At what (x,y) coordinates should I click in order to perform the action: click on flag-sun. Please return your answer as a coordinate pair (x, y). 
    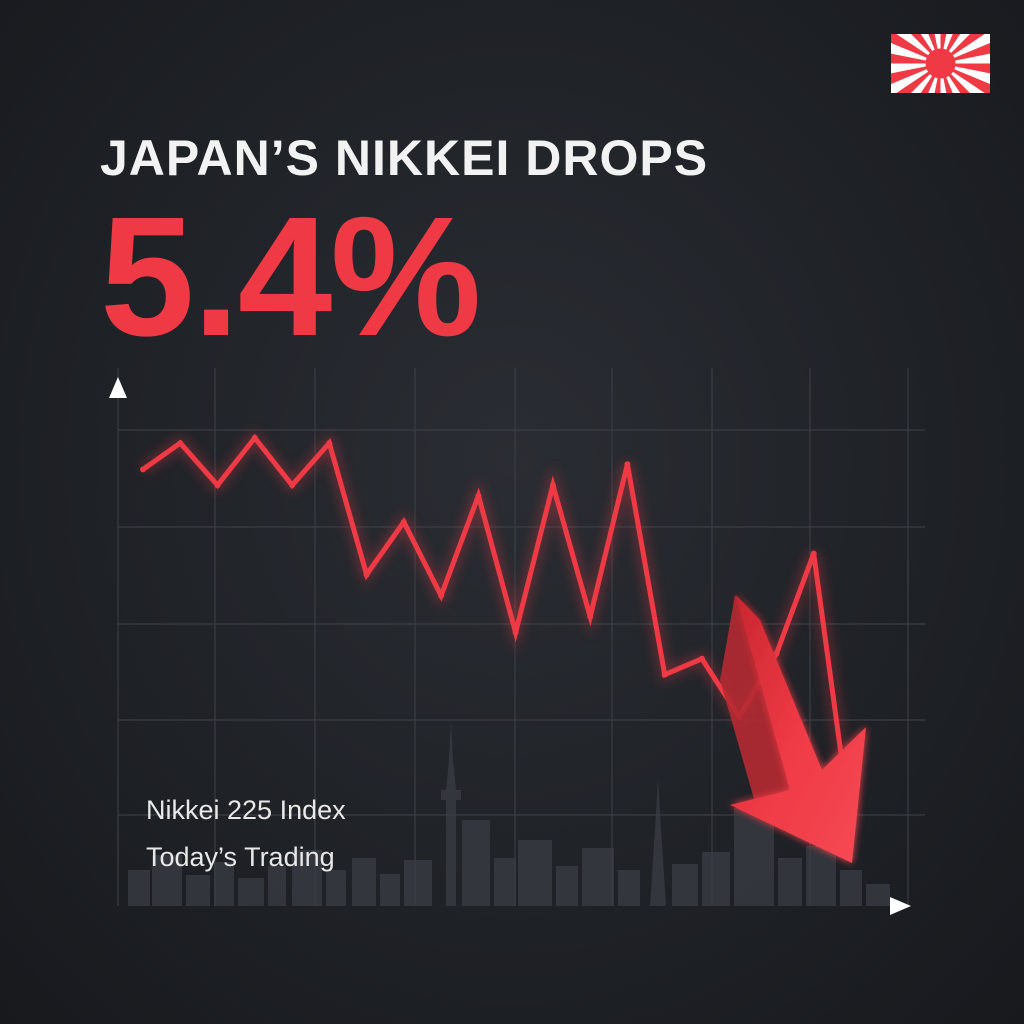
    Looking at the image, I should click on (940, 63).